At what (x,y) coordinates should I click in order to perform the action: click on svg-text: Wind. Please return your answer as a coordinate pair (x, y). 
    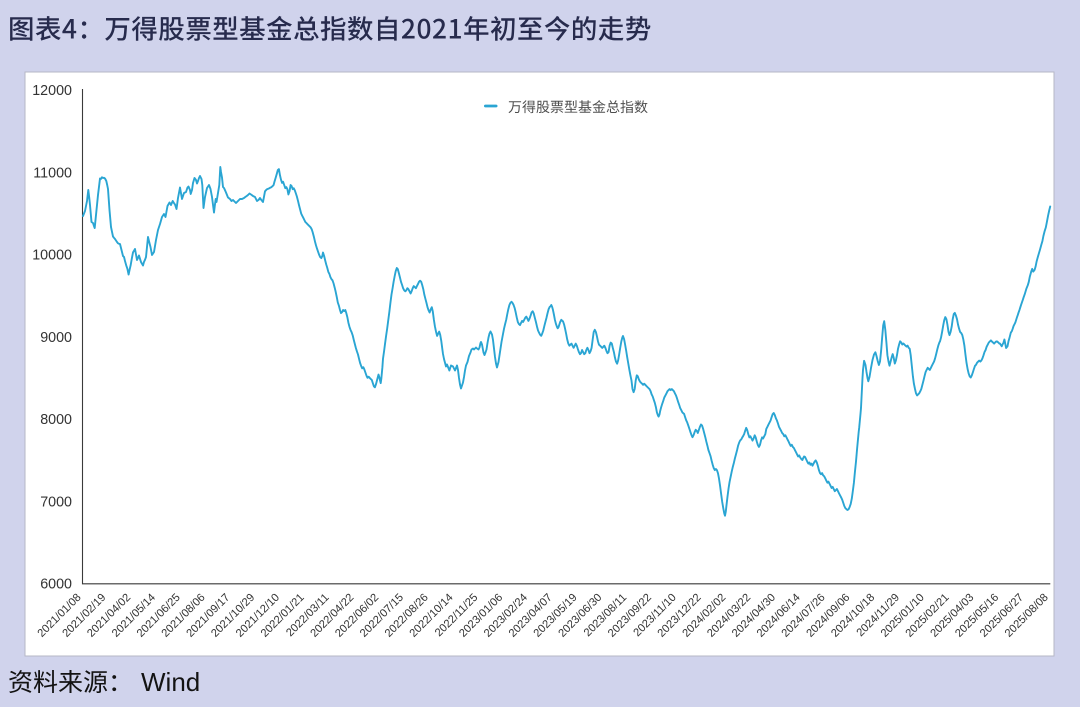
    Looking at the image, I should click on (170, 682).